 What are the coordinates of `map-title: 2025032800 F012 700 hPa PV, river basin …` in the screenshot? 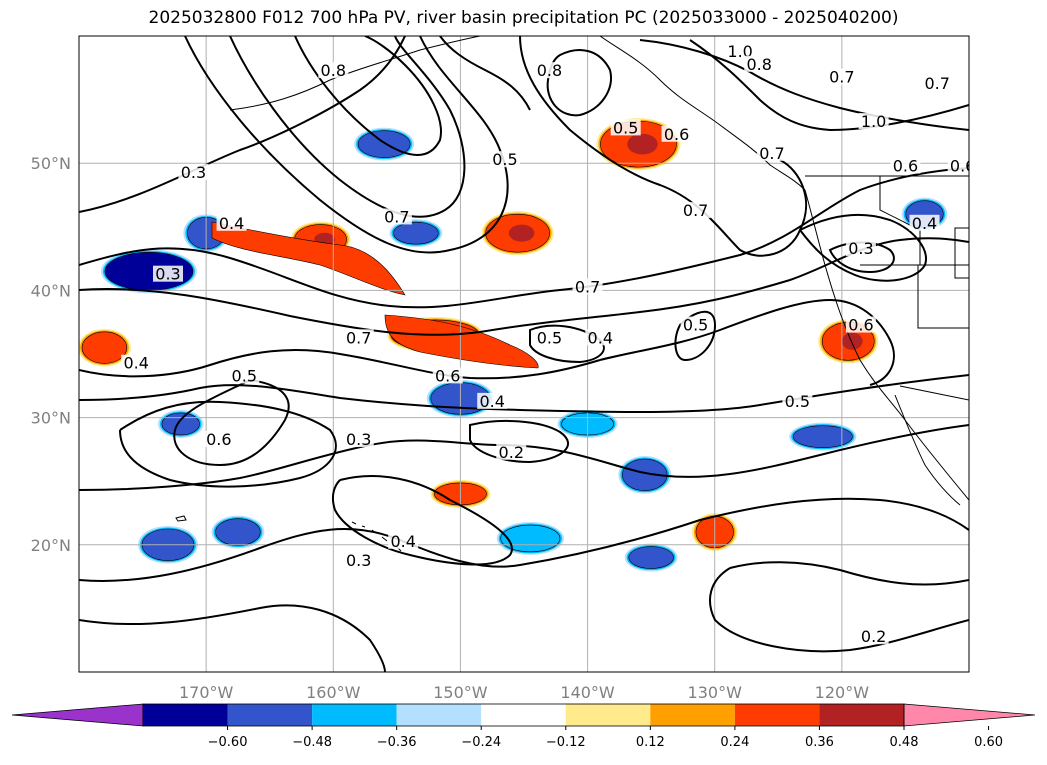 It's located at (523, 18).